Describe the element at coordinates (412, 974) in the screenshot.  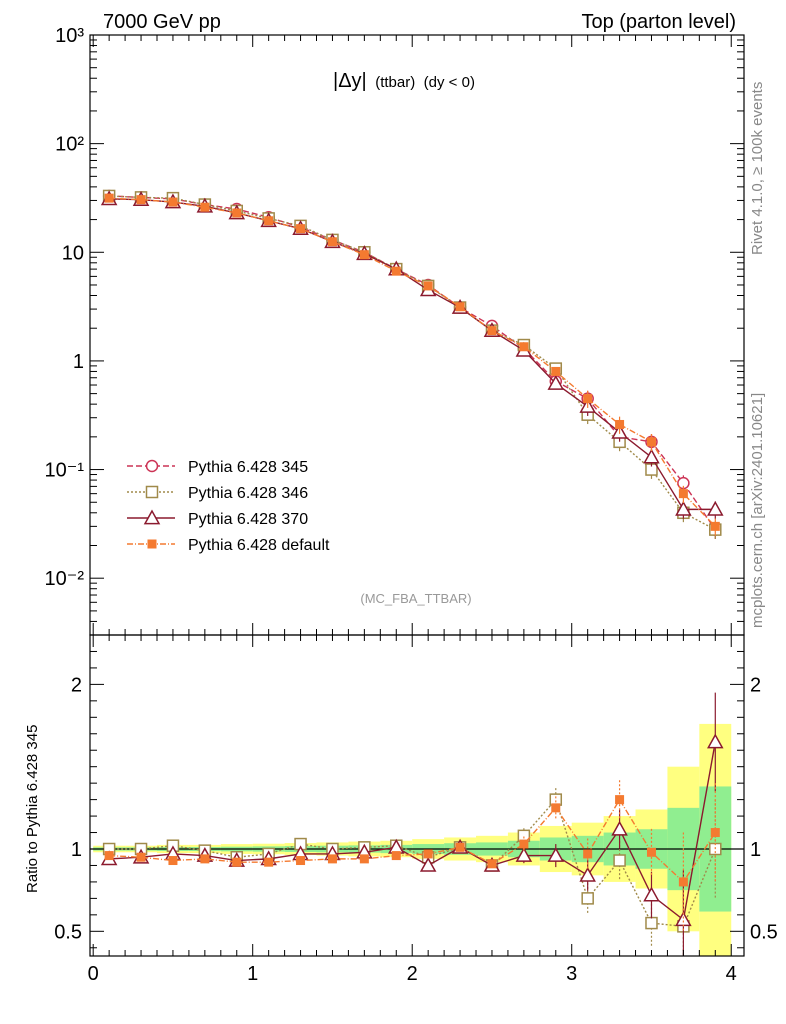
I see `x-tick-label: 2` at that location.